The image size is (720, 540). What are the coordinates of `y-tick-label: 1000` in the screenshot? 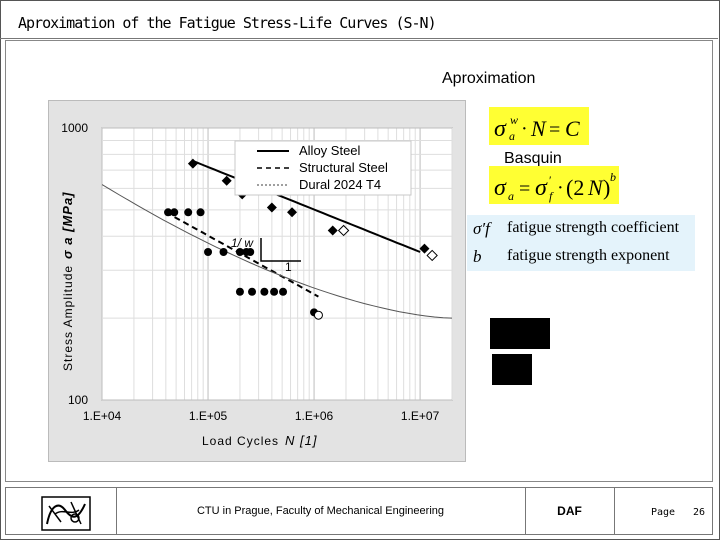 It's located at (74, 128).